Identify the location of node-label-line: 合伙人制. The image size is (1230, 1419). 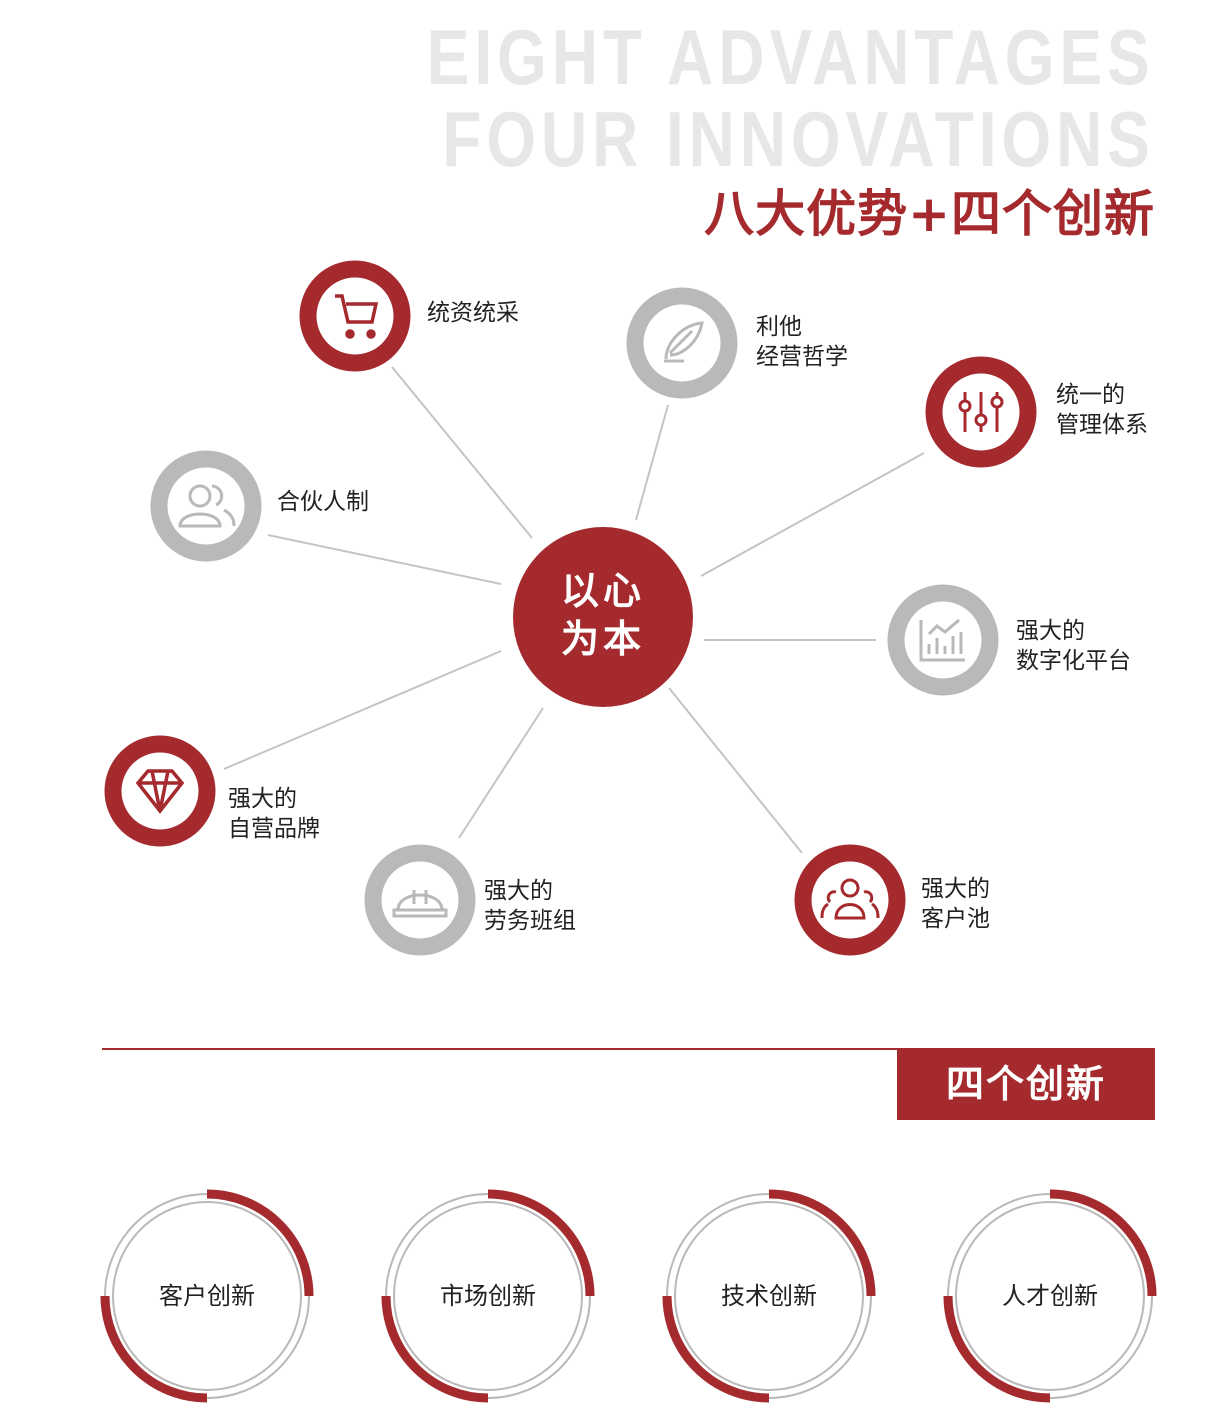
(323, 502).